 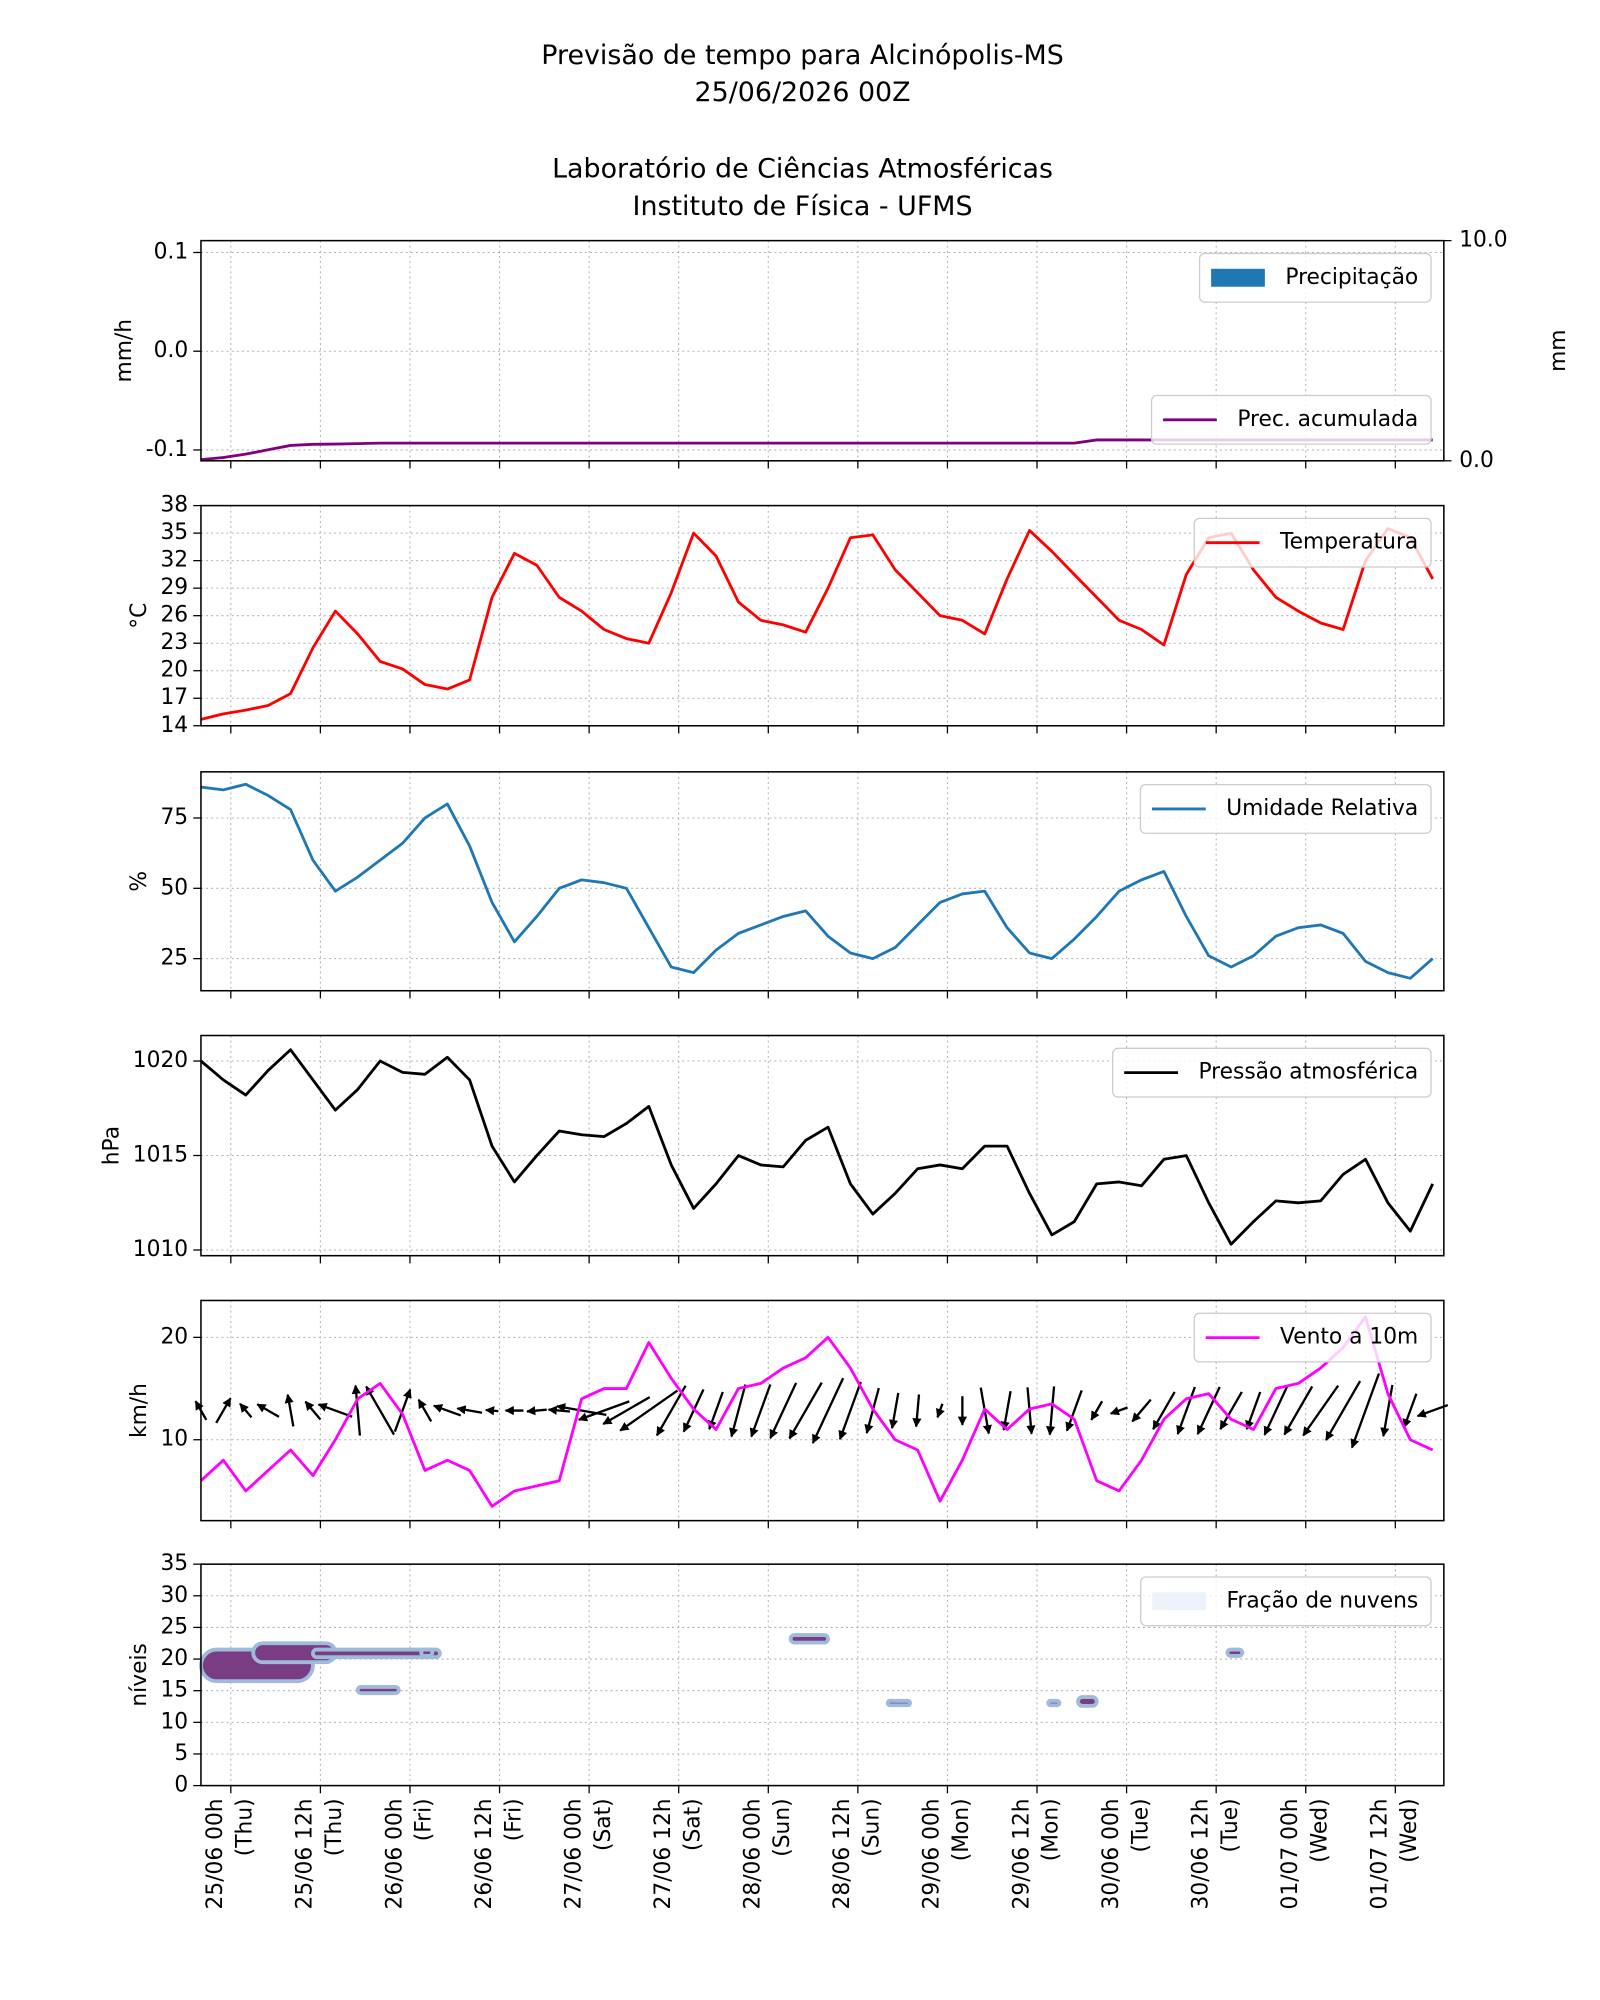 I want to click on y-tick-label: 26, so click(x=174, y=615).